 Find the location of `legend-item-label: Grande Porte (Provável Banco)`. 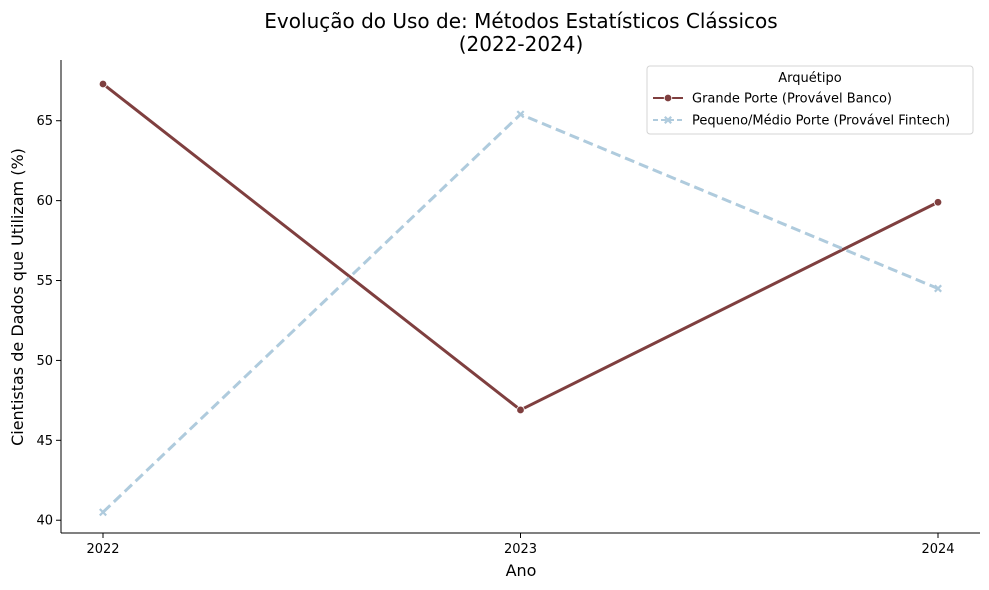

legend-item-label: Grande Porte (Provável Banco) is located at coordinates (792, 99).